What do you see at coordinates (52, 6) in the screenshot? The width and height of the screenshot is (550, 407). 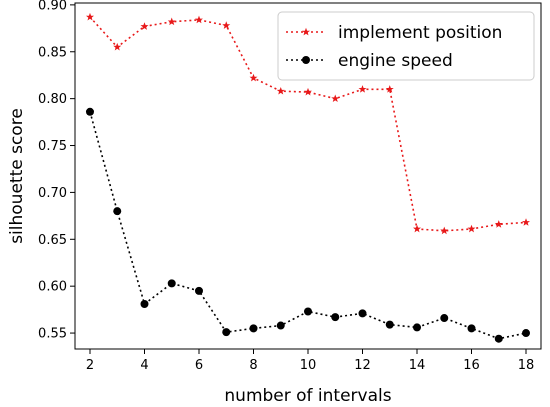 I see `y-tick-label: 0.90` at bounding box center [52, 6].